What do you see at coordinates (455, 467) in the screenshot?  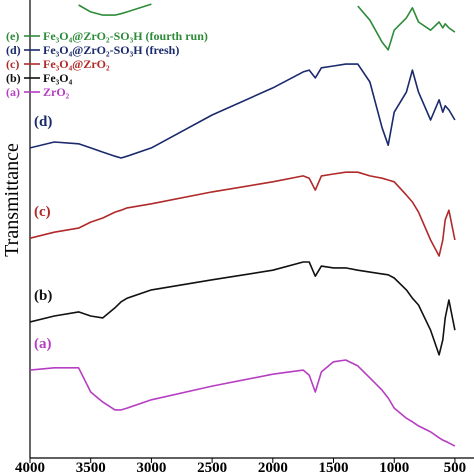 I see `x-tick-label: 500` at bounding box center [455, 467].